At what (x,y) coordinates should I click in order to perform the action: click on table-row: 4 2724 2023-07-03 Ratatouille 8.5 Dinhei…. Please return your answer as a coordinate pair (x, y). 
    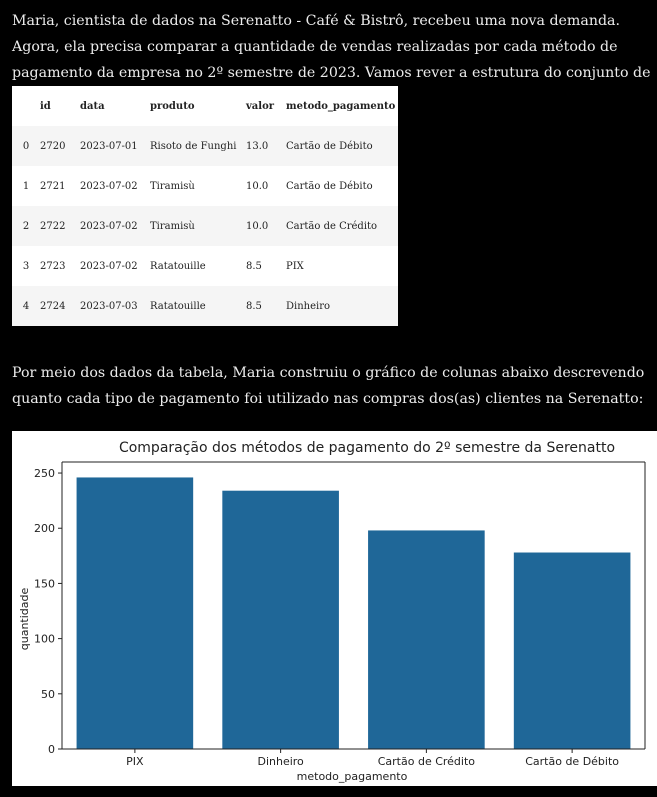
    Looking at the image, I should click on (205, 306).